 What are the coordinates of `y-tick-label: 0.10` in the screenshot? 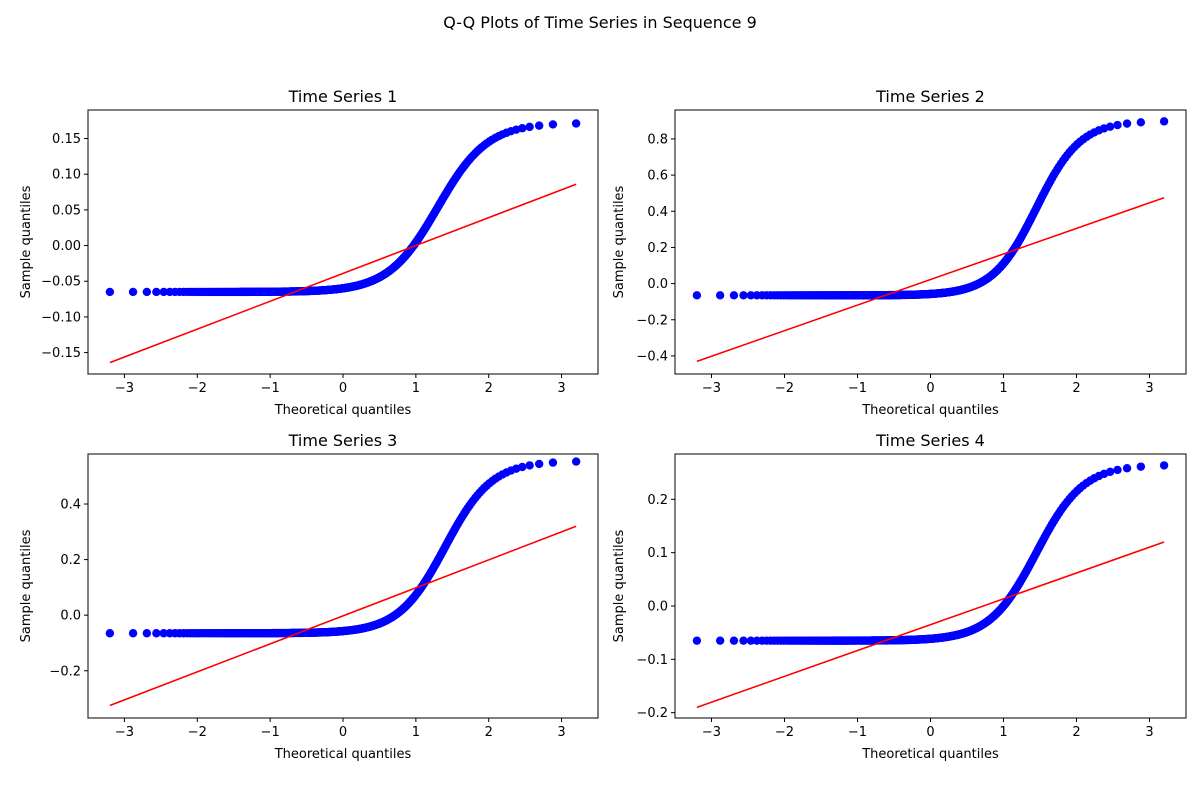 It's located at (66, 175).